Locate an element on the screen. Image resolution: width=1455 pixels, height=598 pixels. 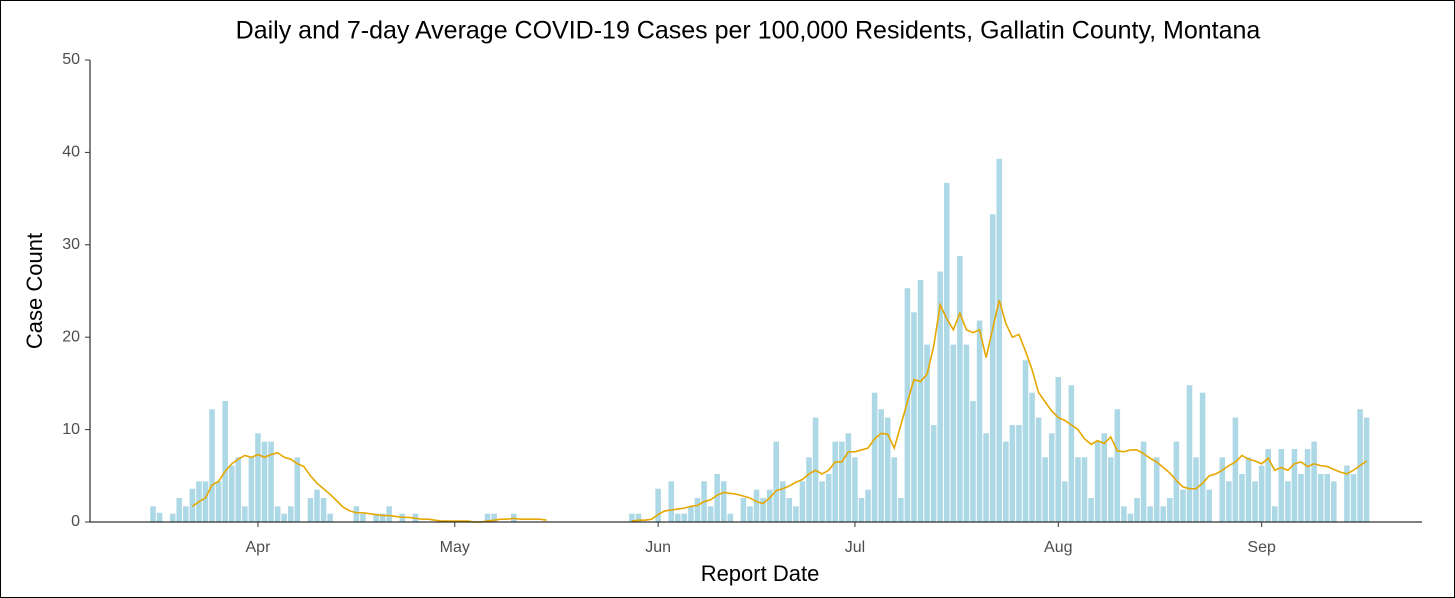
y-tick-label: 20 is located at coordinates (71, 336).